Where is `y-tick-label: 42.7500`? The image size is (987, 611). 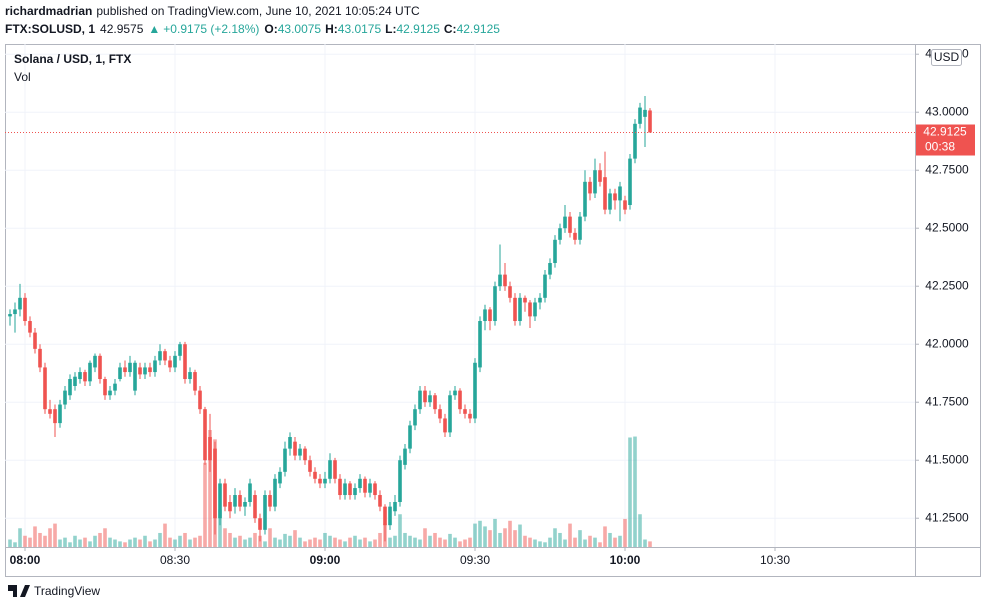
y-tick-label: 42.7500 is located at coordinates (947, 169).